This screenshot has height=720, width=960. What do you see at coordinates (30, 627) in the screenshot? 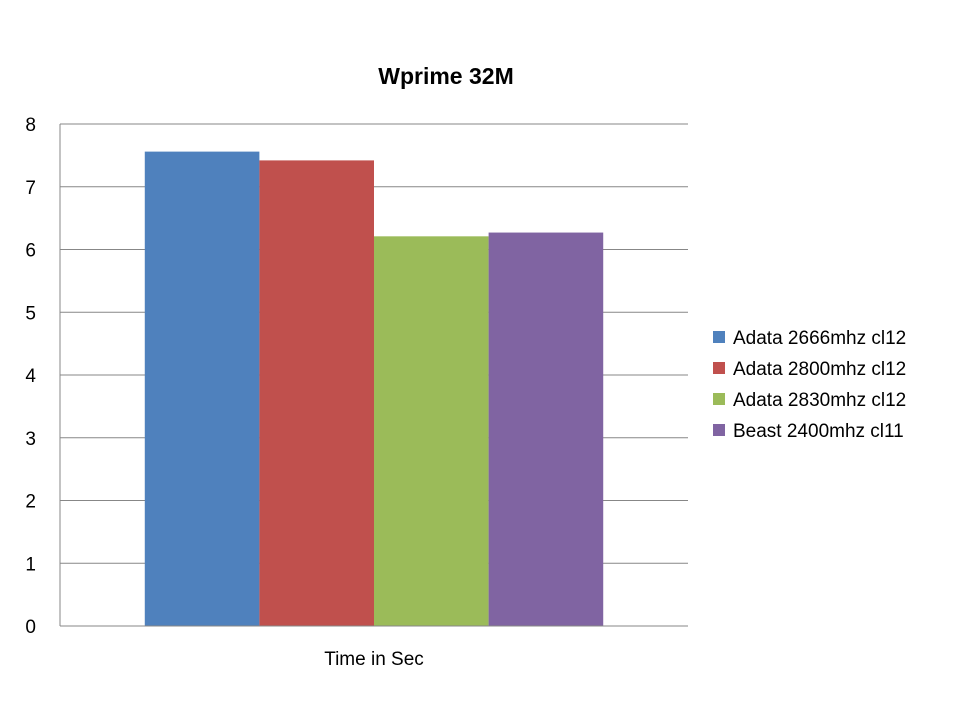
I see `y-tick-label: 0` at bounding box center [30, 627].